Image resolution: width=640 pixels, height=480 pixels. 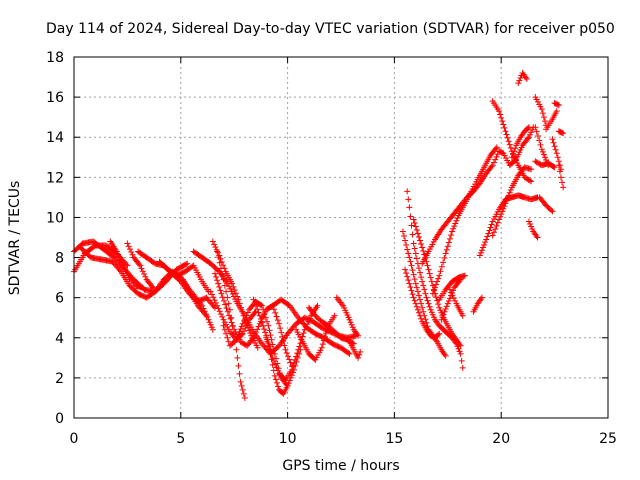 I want to click on y-tick-label: 12, so click(x=55, y=178).